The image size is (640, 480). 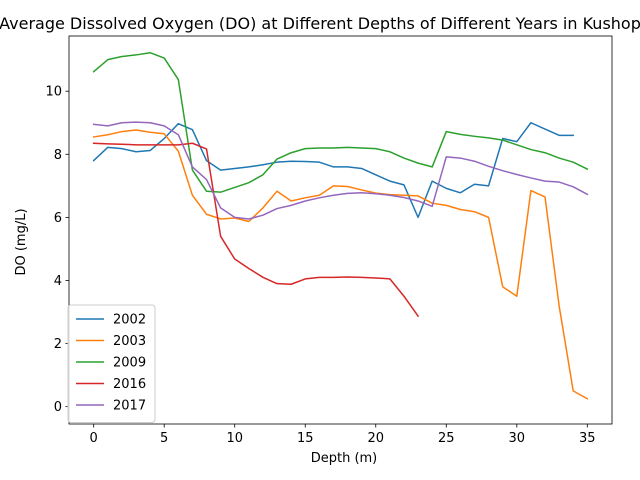 What do you see at coordinates (94, 438) in the screenshot?
I see `x-tick-label: 0` at bounding box center [94, 438].